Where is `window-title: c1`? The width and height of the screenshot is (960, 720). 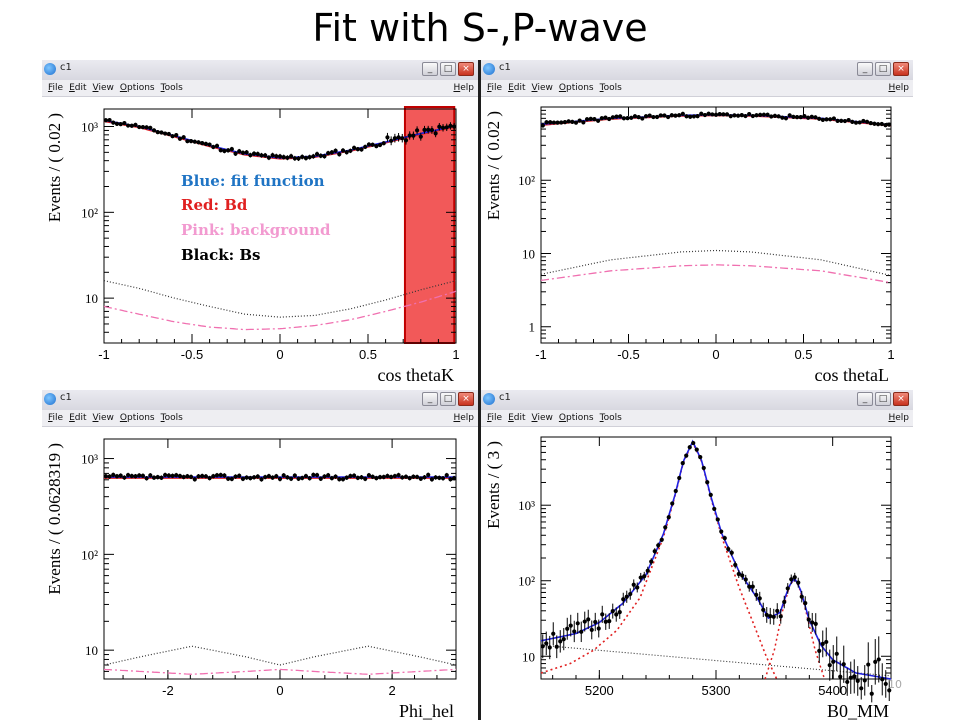
window-title: c1 is located at coordinates (505, 67).